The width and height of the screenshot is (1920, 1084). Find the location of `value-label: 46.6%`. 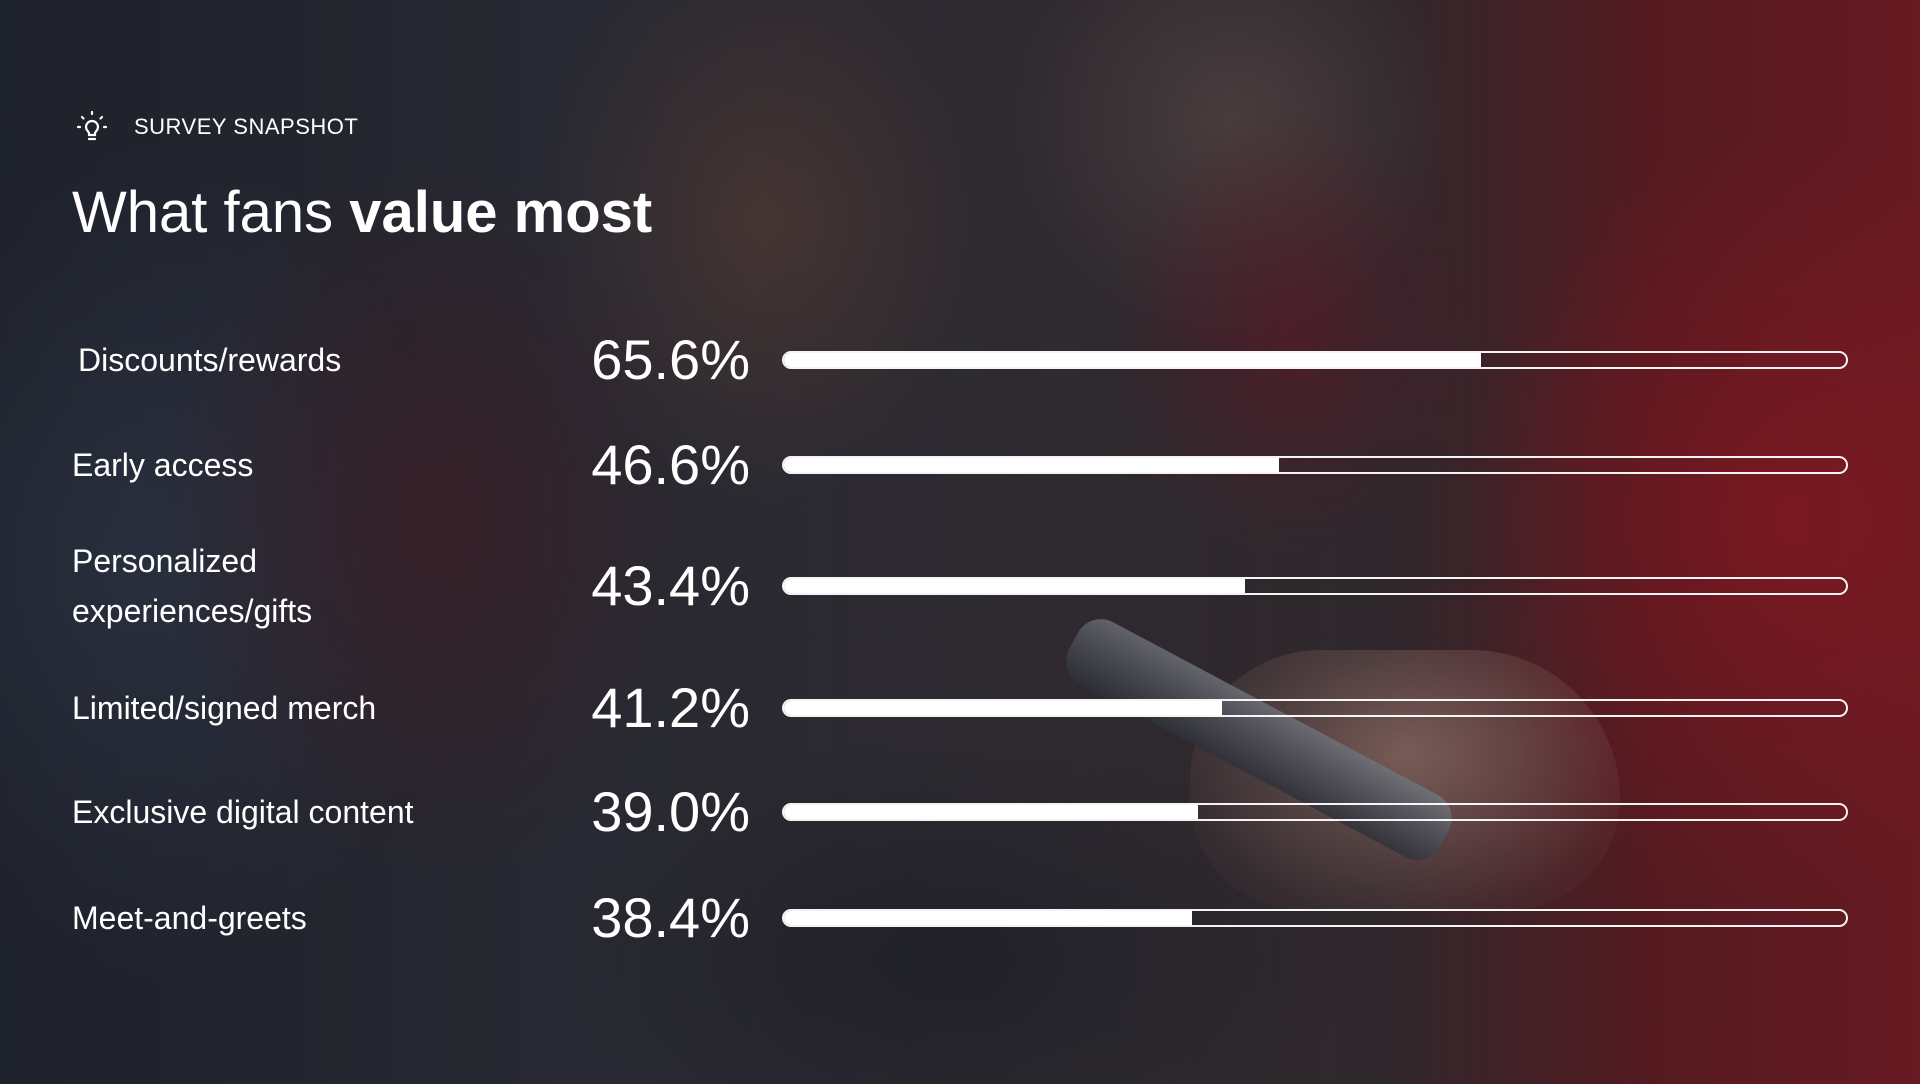

value-label: 46.6% is located at coordinates (670, 464).